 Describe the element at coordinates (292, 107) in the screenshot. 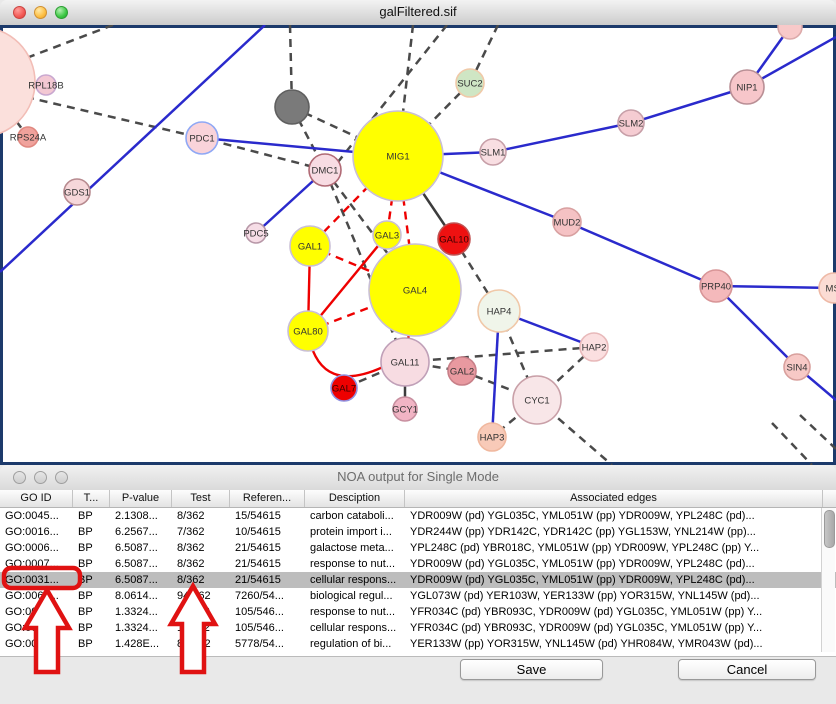

I see `graph-node-graynode` at that location.